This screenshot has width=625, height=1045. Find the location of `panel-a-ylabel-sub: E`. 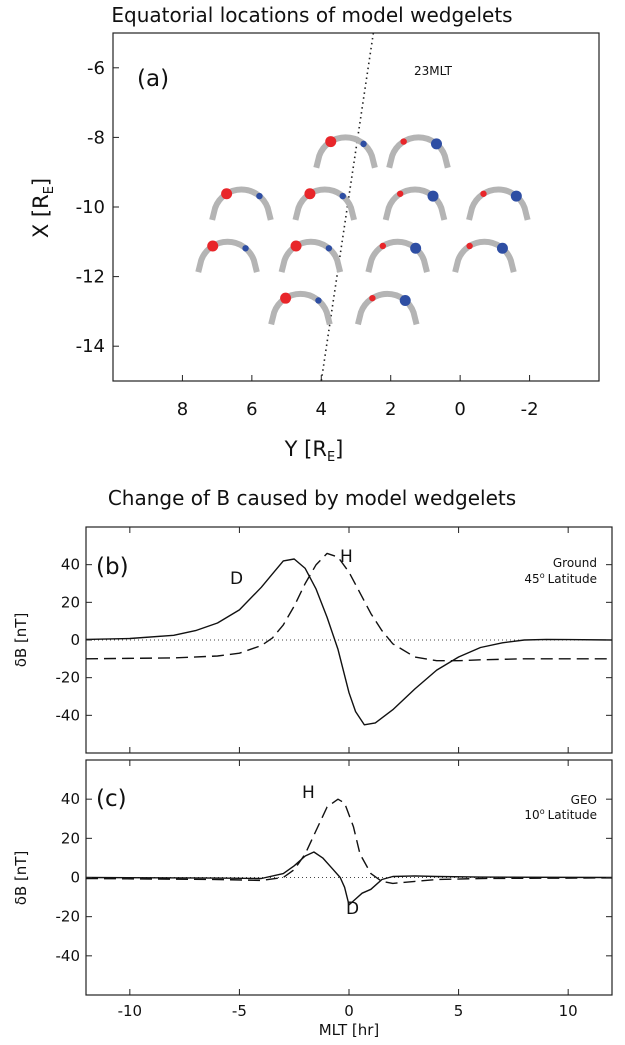

panel-a-ylabel-sub: E is located at coordinates (49, 190).